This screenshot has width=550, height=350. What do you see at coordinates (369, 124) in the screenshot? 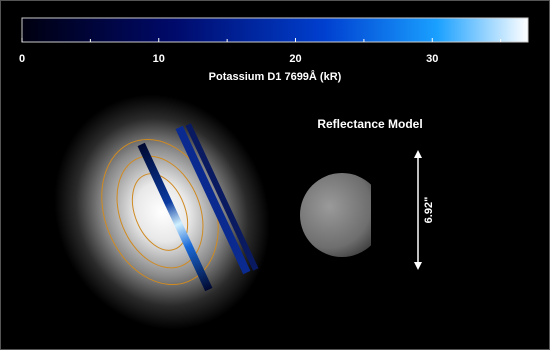
I see `model-label: Reflectance Model` at bounding box center [369, 124].